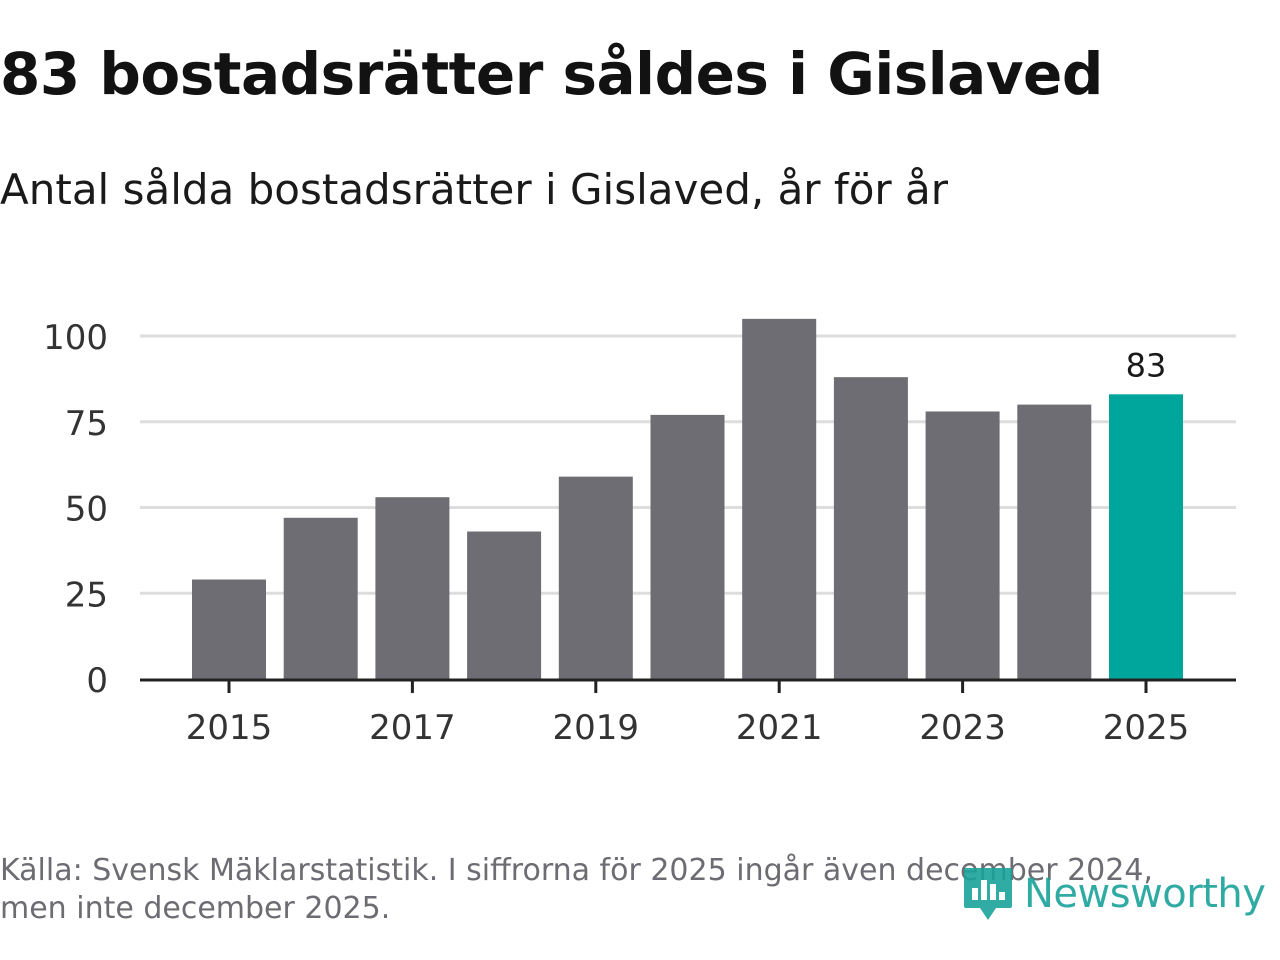  What do you see at coordinates (229, 629) in the screenshot?
I see `bar-2015` at bounding box center [229, 629].